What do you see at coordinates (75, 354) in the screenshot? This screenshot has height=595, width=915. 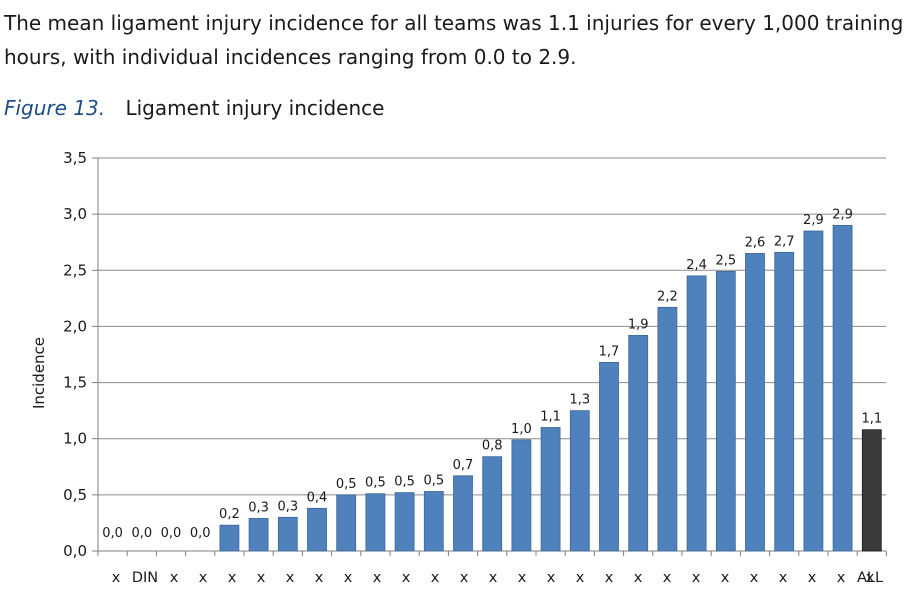 I see `y-tick-labels: 0,0 0,5 1,0 1,5 2,0 2,5 3,0 3,5` at bounding box center [75, 354].